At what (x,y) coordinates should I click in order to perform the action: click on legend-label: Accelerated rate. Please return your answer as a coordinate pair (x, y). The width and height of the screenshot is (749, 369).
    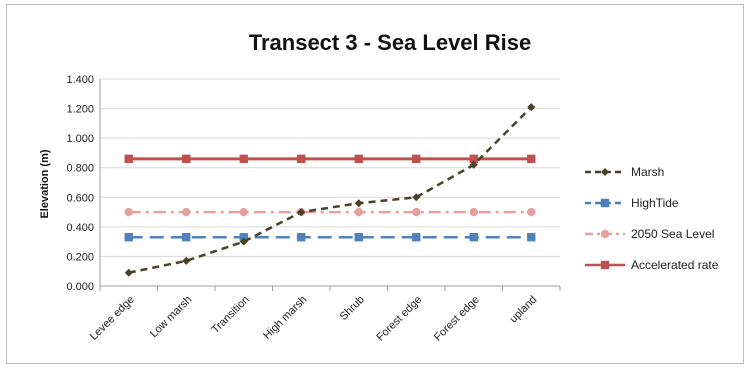
    Looking at the image, I should click on (675, 265).